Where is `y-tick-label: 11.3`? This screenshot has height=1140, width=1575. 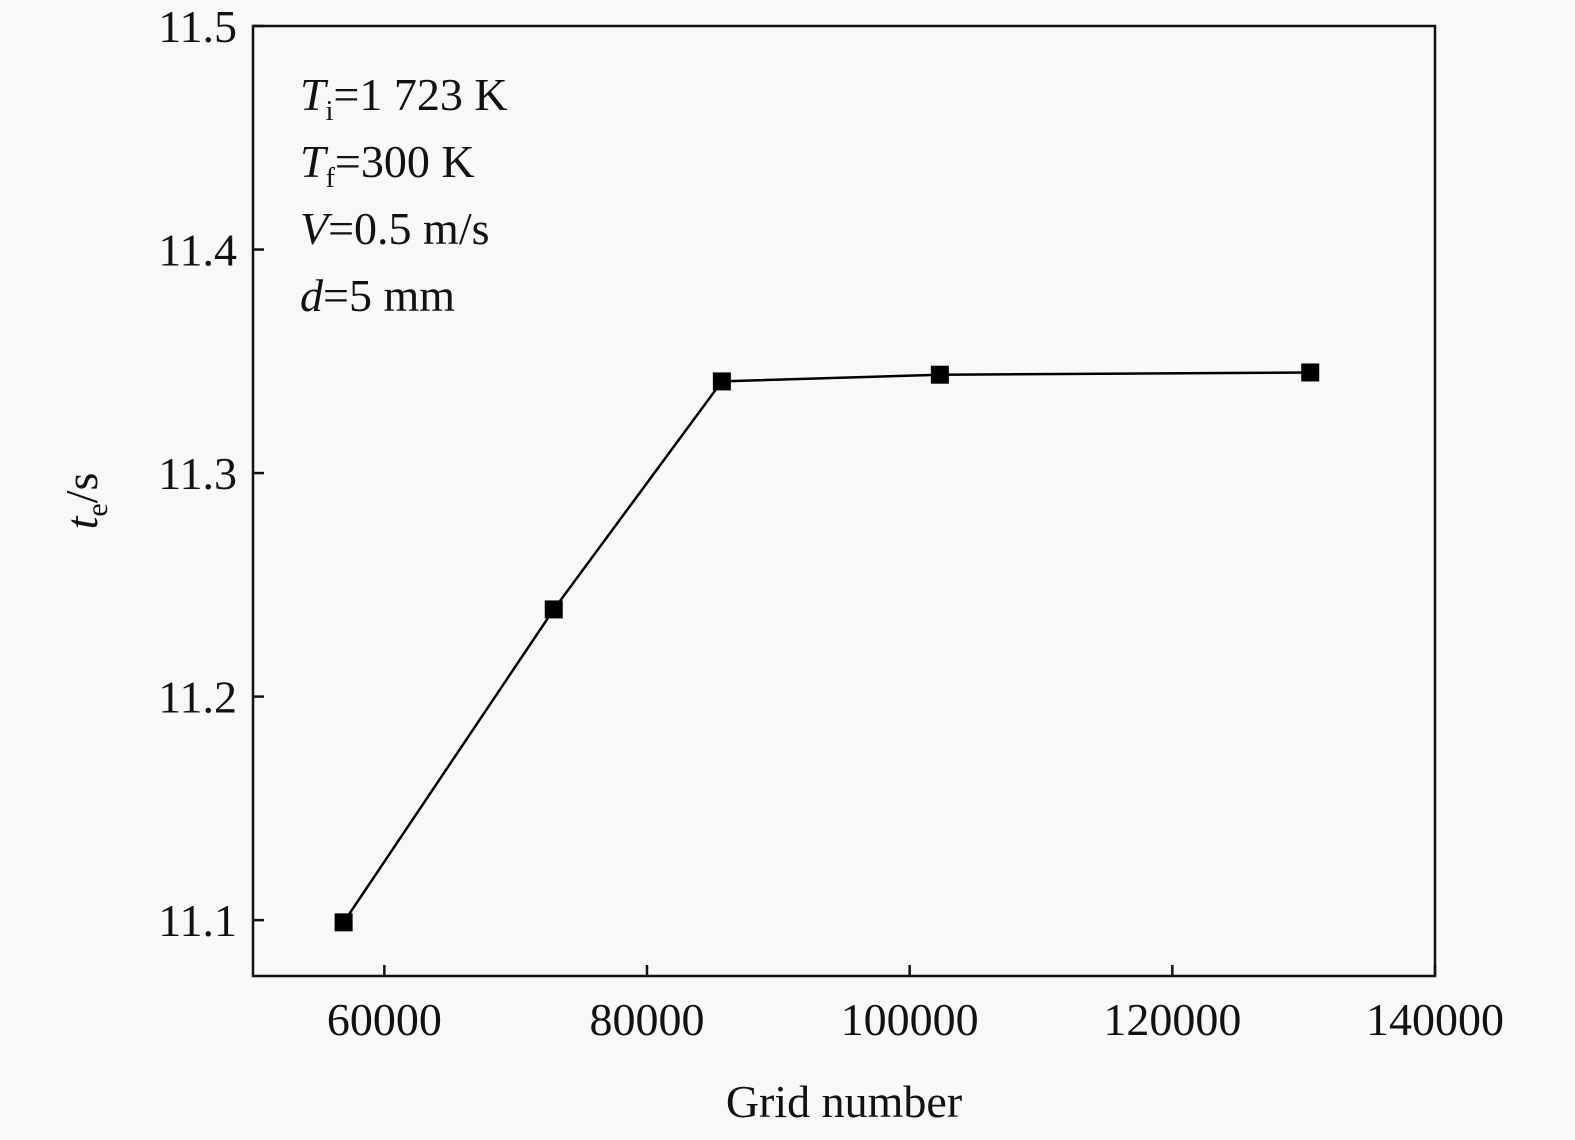
y-tick-label: 11.3 is located at coordinates (197, 473).